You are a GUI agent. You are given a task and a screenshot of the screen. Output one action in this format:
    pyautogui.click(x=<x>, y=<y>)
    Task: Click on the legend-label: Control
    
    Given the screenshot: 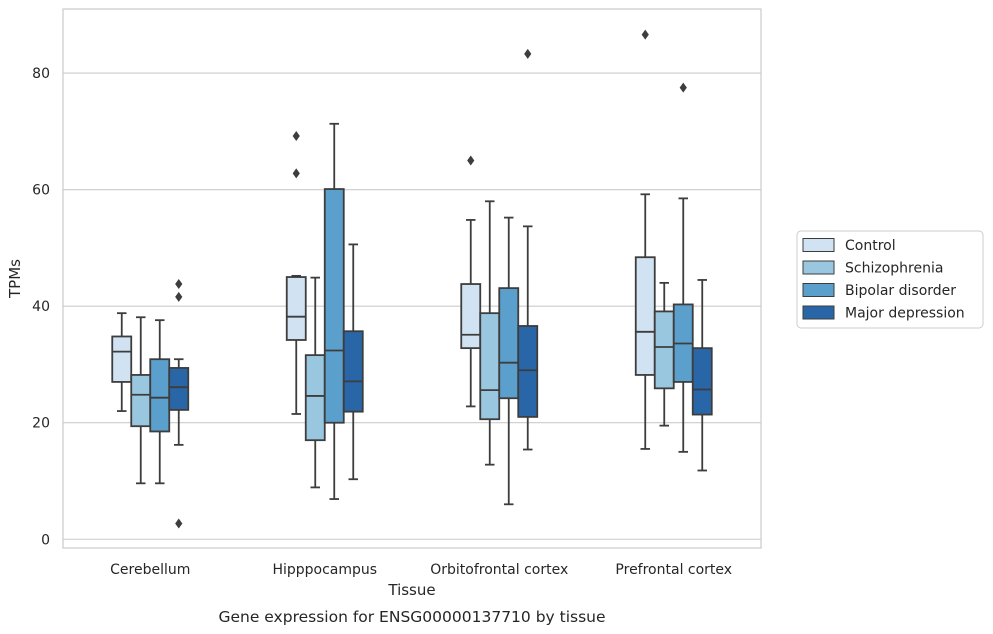 What is the action you would take?
    pyautogui.click(x=870, y=246)
    